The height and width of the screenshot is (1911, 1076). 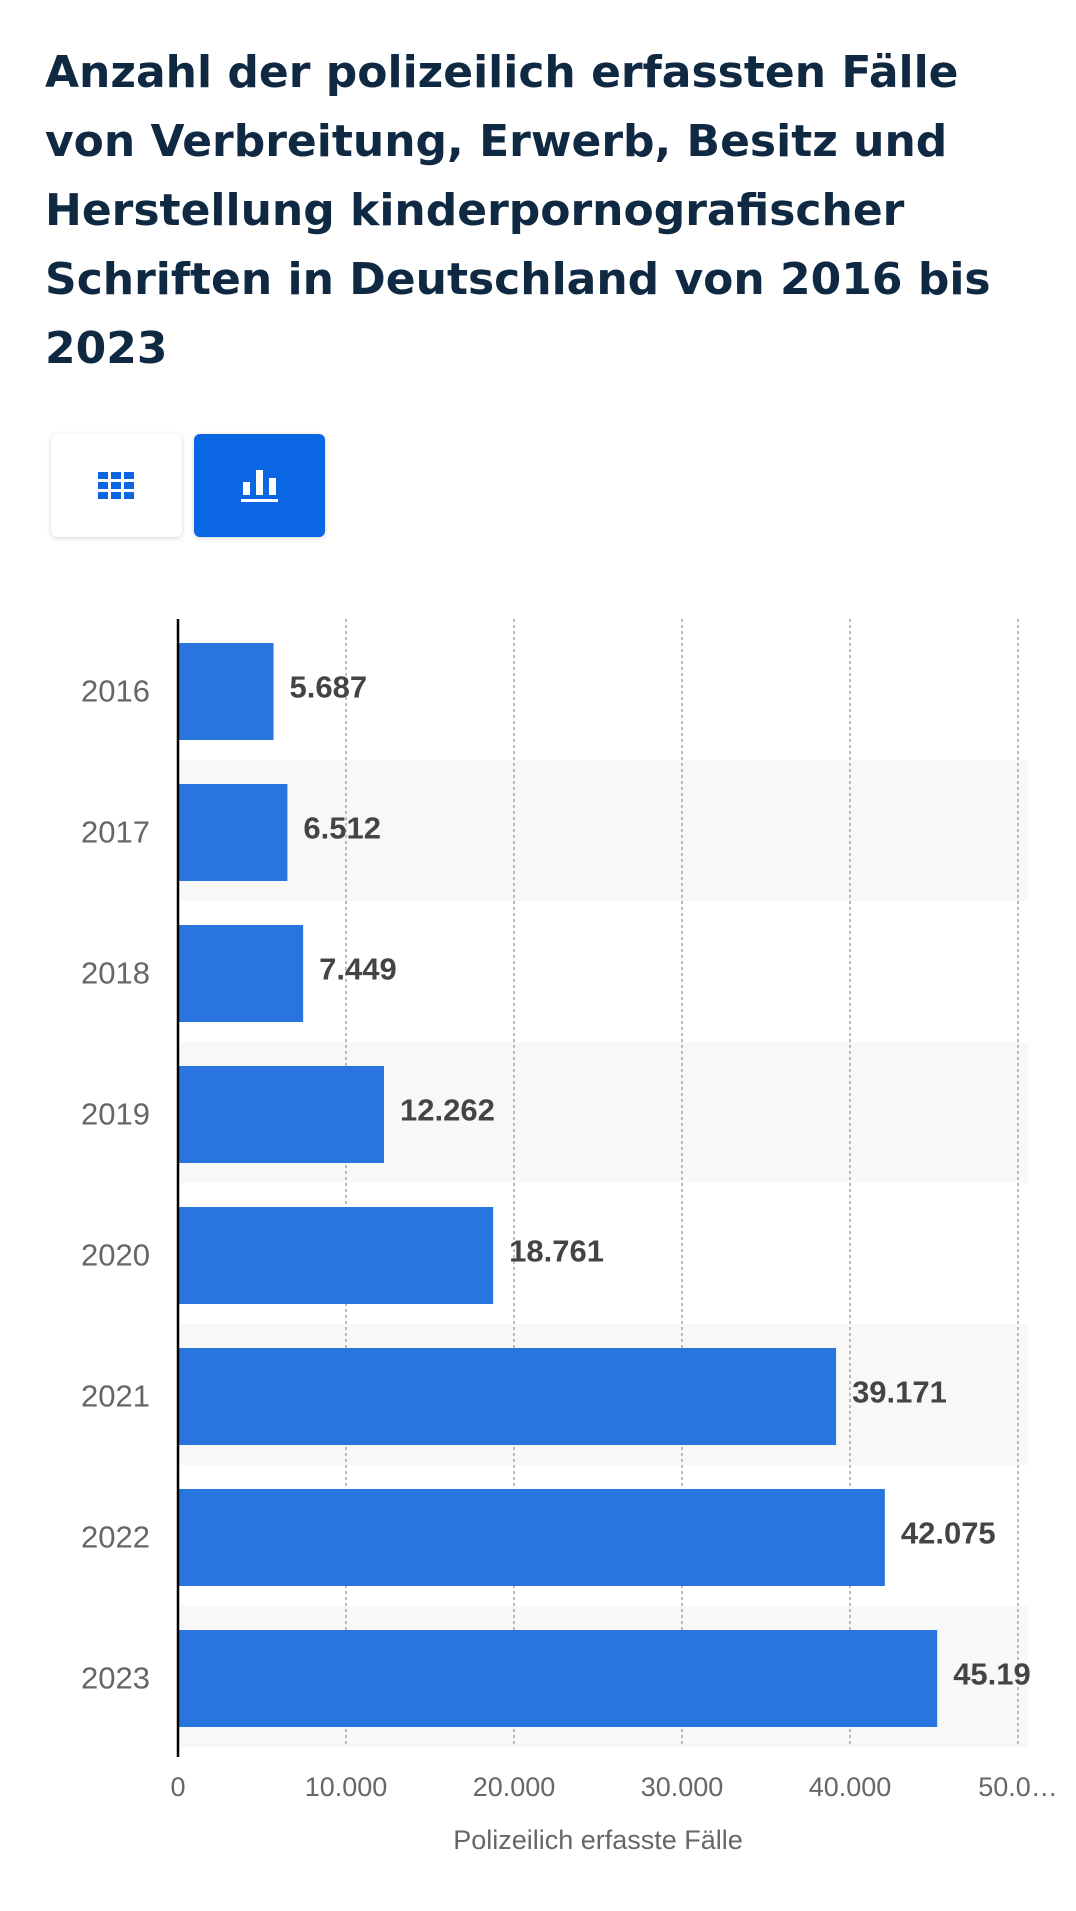 I want to click on x-tick-label: 30.000, so click(x=682, y=1787).